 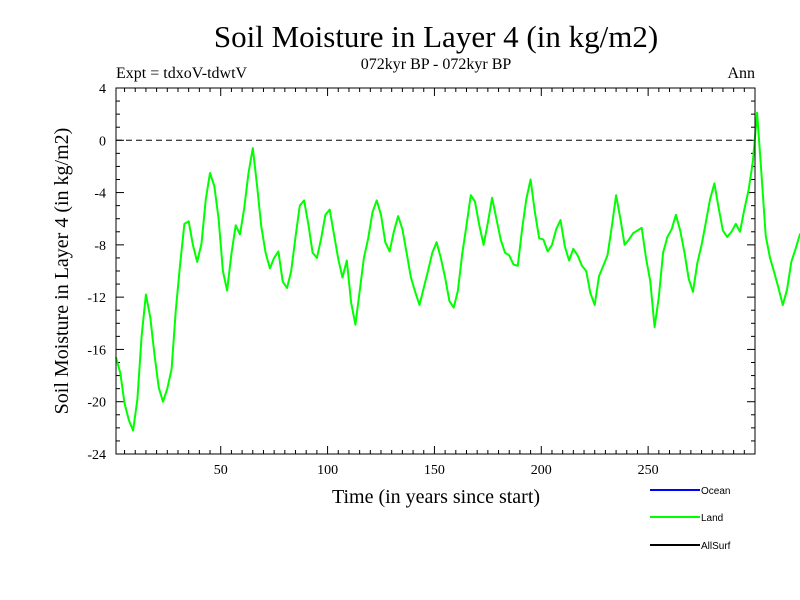 What do you see at coordinates (434, 470) in the screenshot?
I see `x-tick-label: 150` at bounding box center [434, 470].